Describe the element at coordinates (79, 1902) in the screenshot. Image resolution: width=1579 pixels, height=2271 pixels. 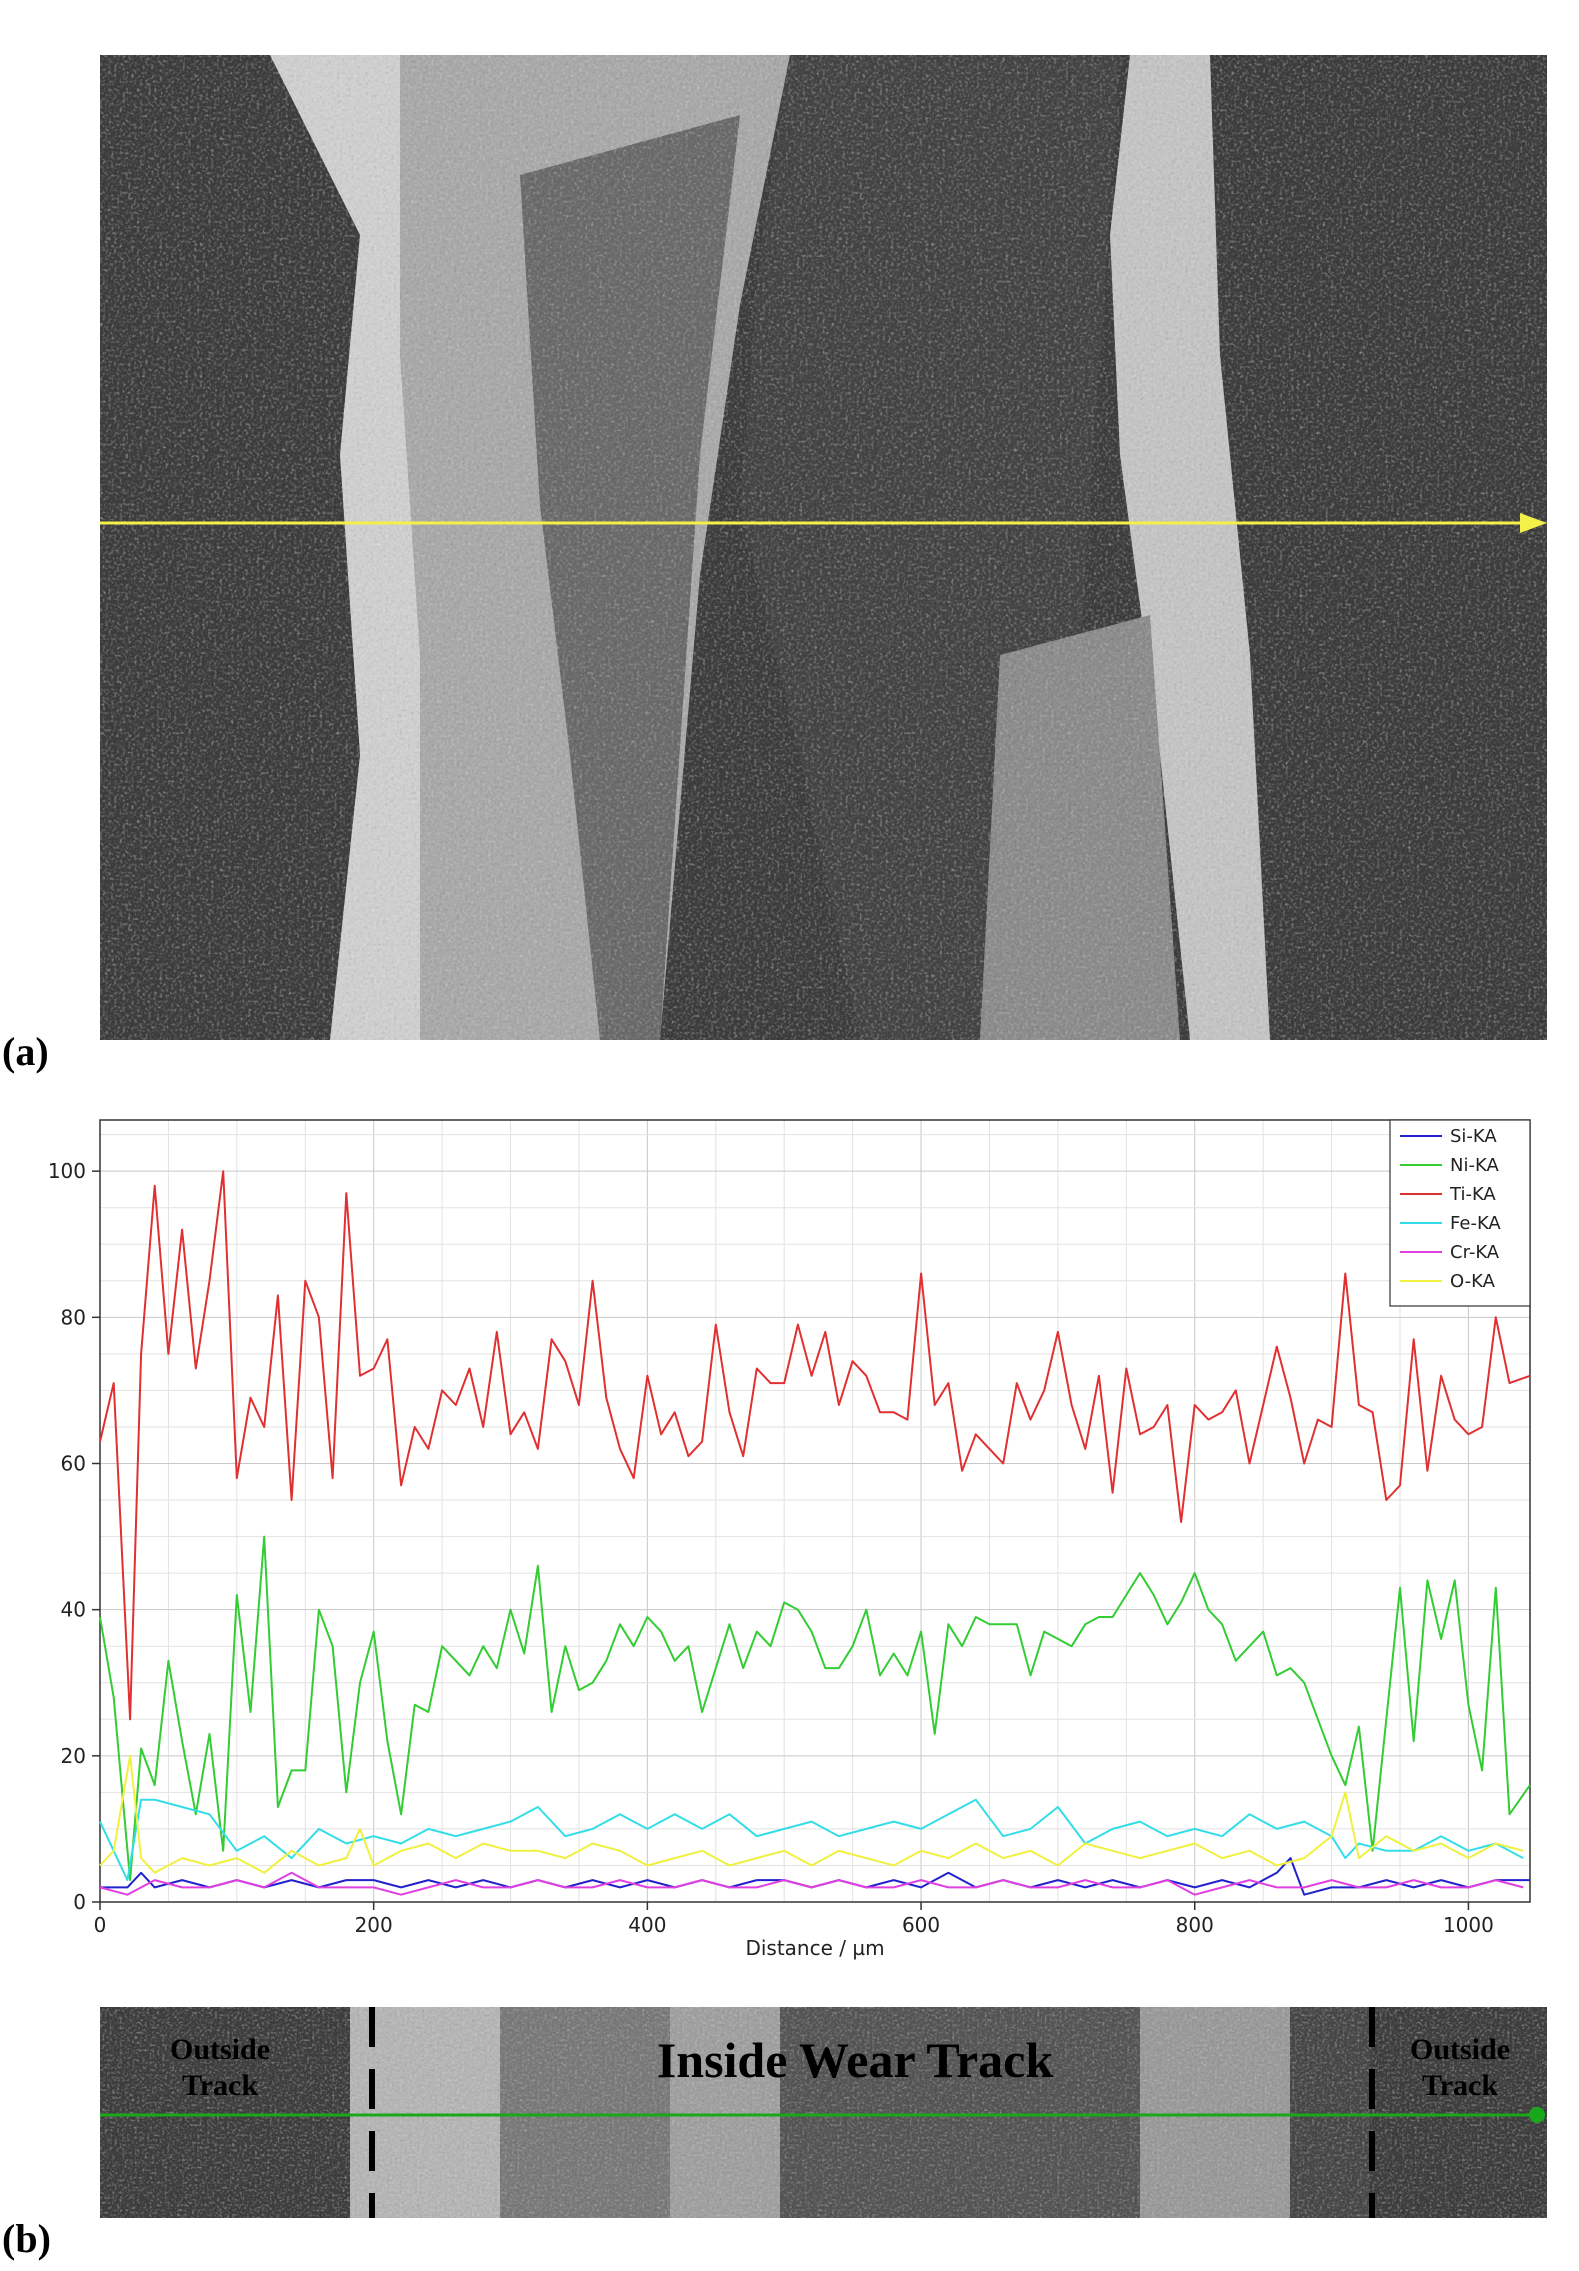
I see `y-tick-label: 0` at that location.